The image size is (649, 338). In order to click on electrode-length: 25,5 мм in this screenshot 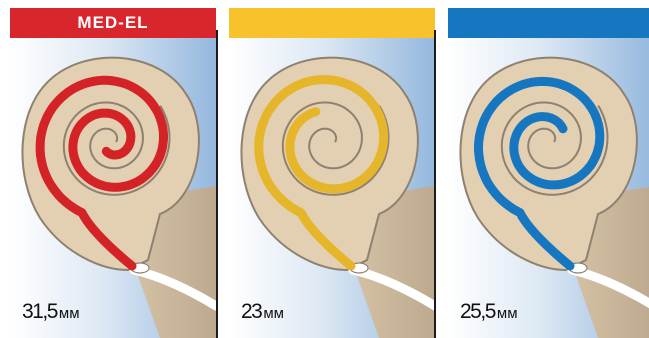, I will do `click(489, 312)`.